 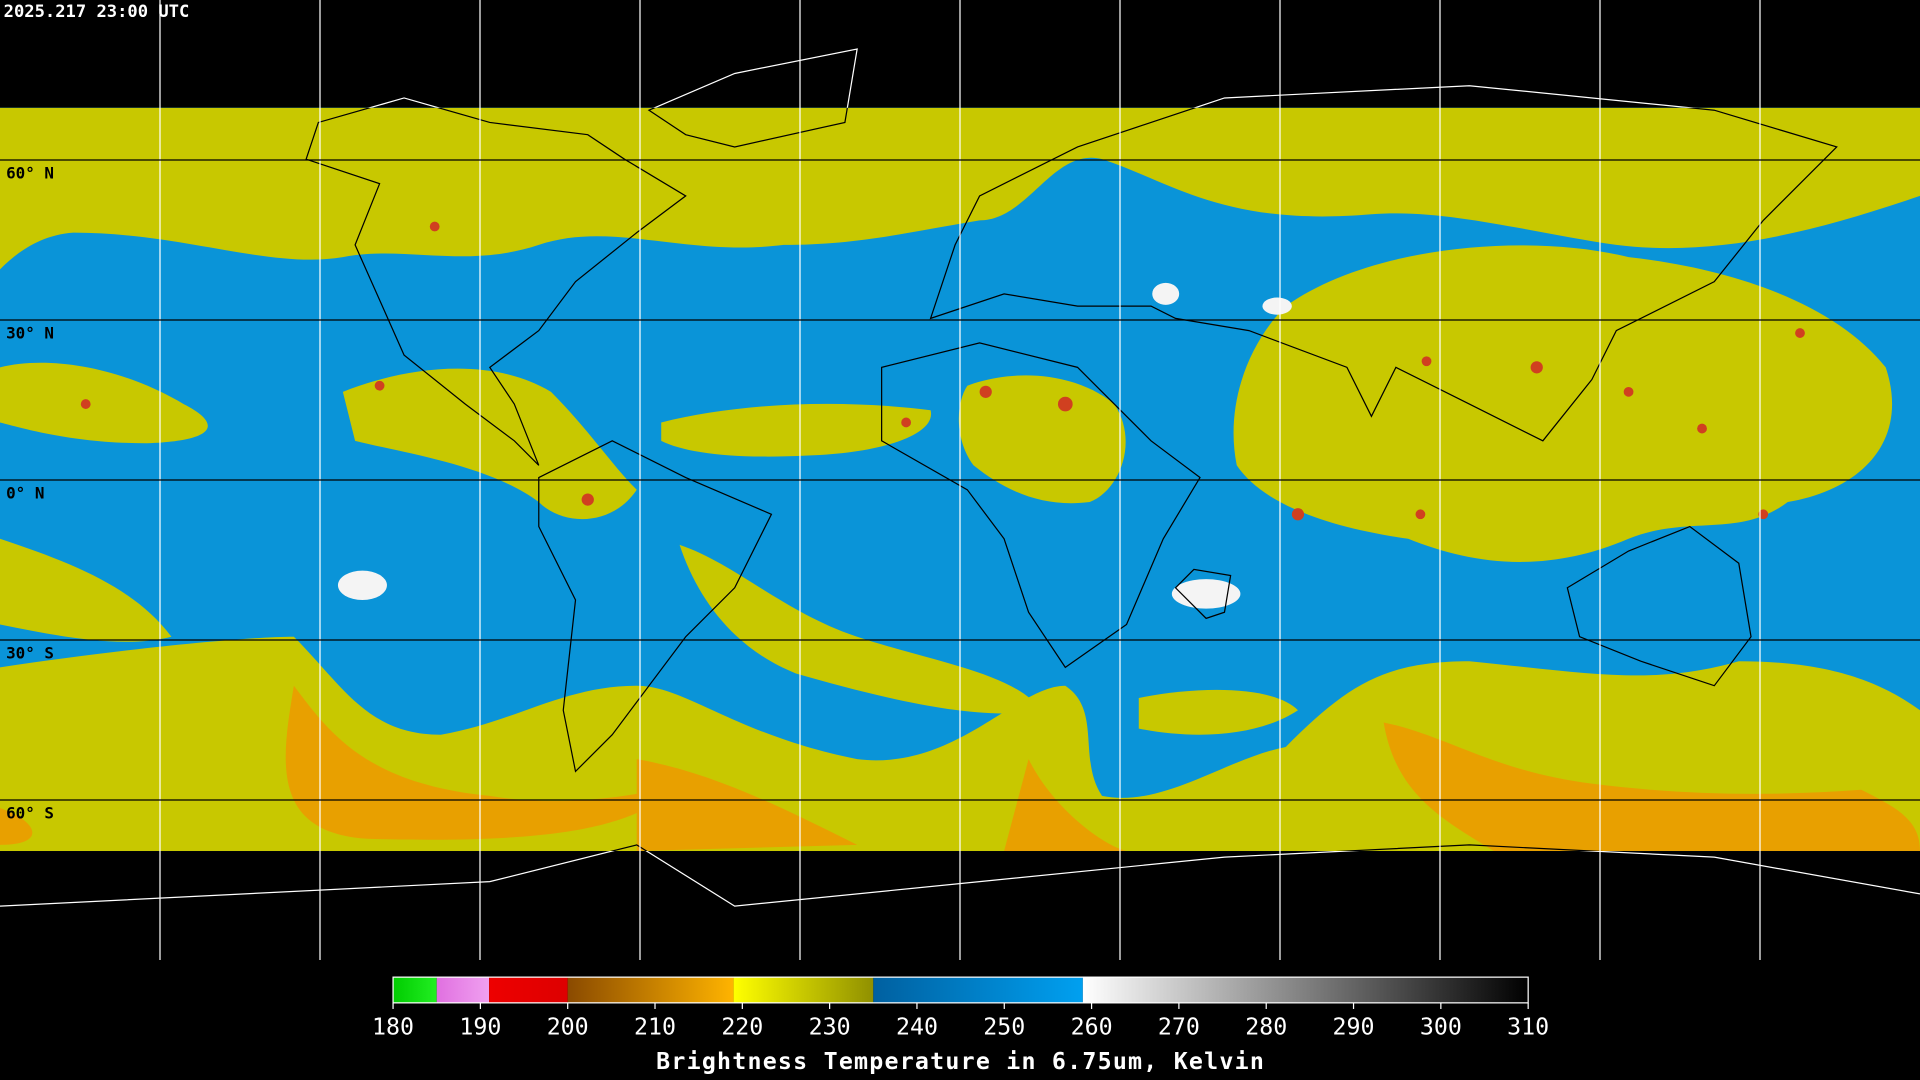 What do you see at coordinates (1004, 1027) in the screenshot?
I see `colorbar-tick-label: 250` at bounding box center [1004, 1027].